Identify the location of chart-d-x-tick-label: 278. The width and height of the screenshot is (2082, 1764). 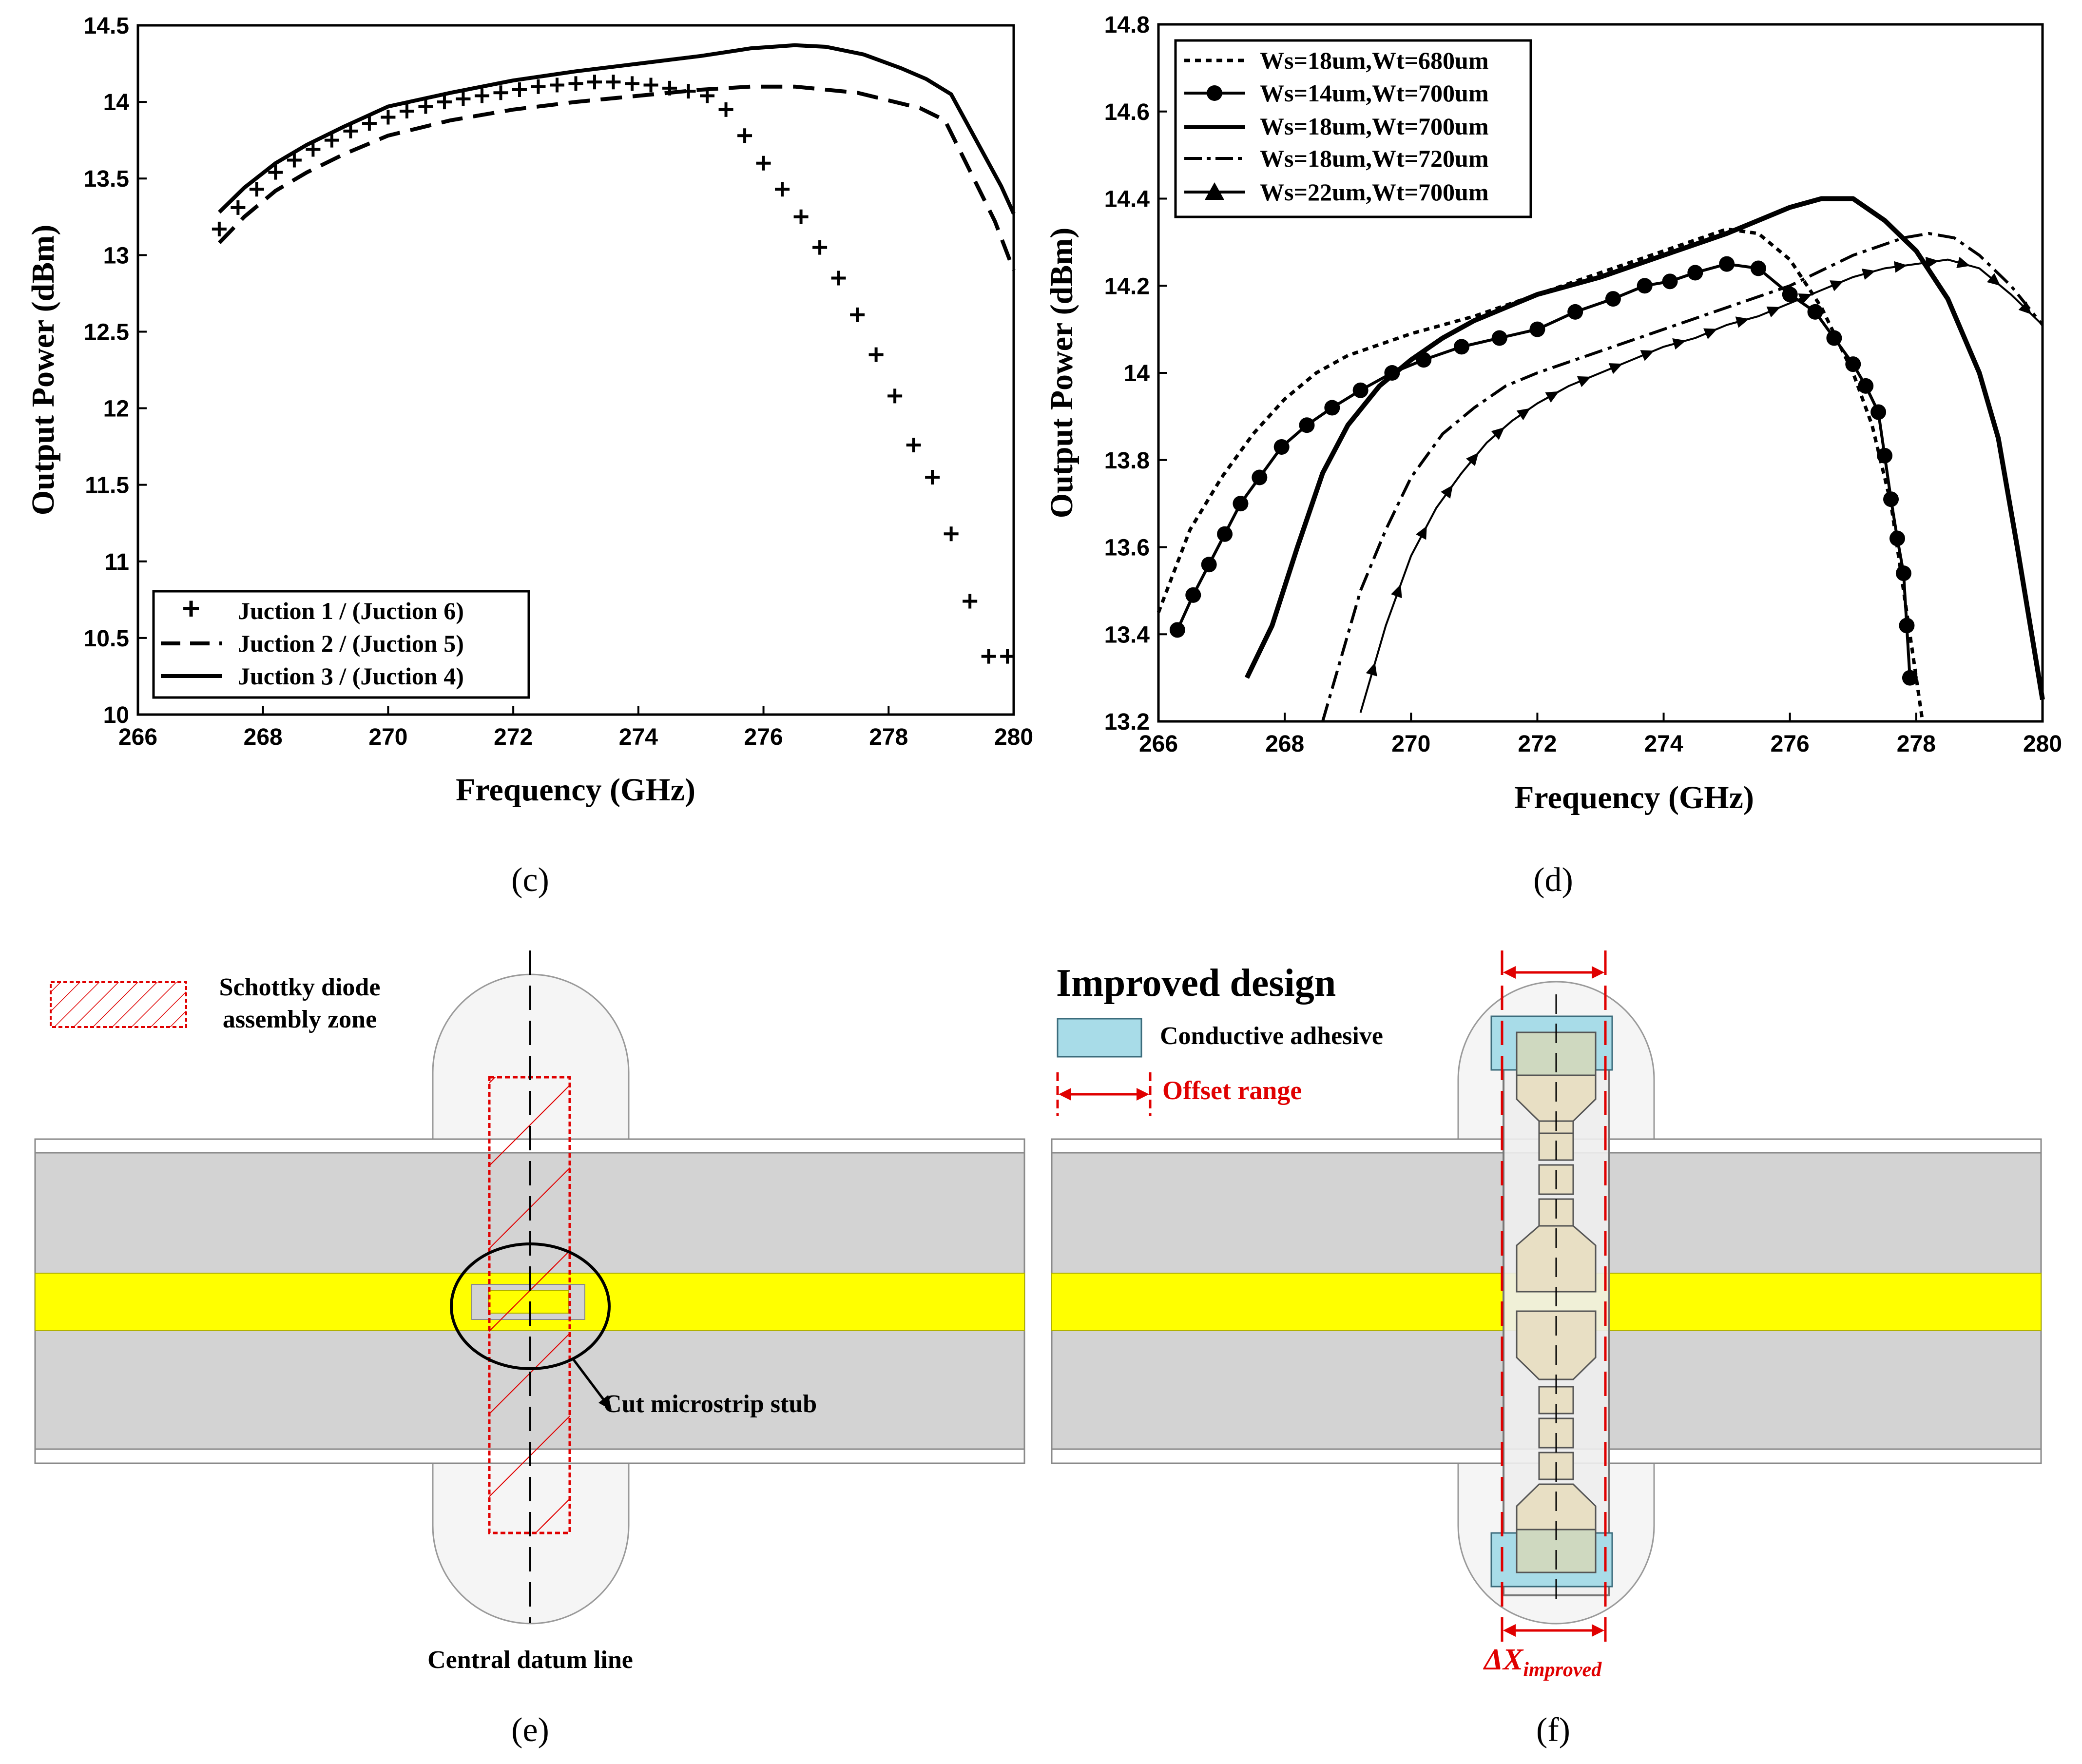
(1916, 744).